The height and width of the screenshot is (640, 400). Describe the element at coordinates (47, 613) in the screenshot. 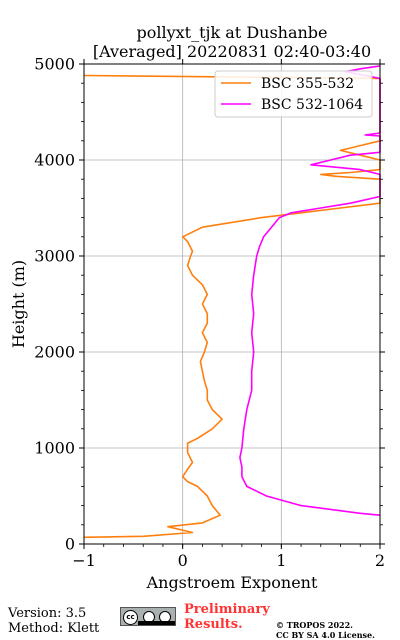

I see `version-text: Version: 3.5` at that location.